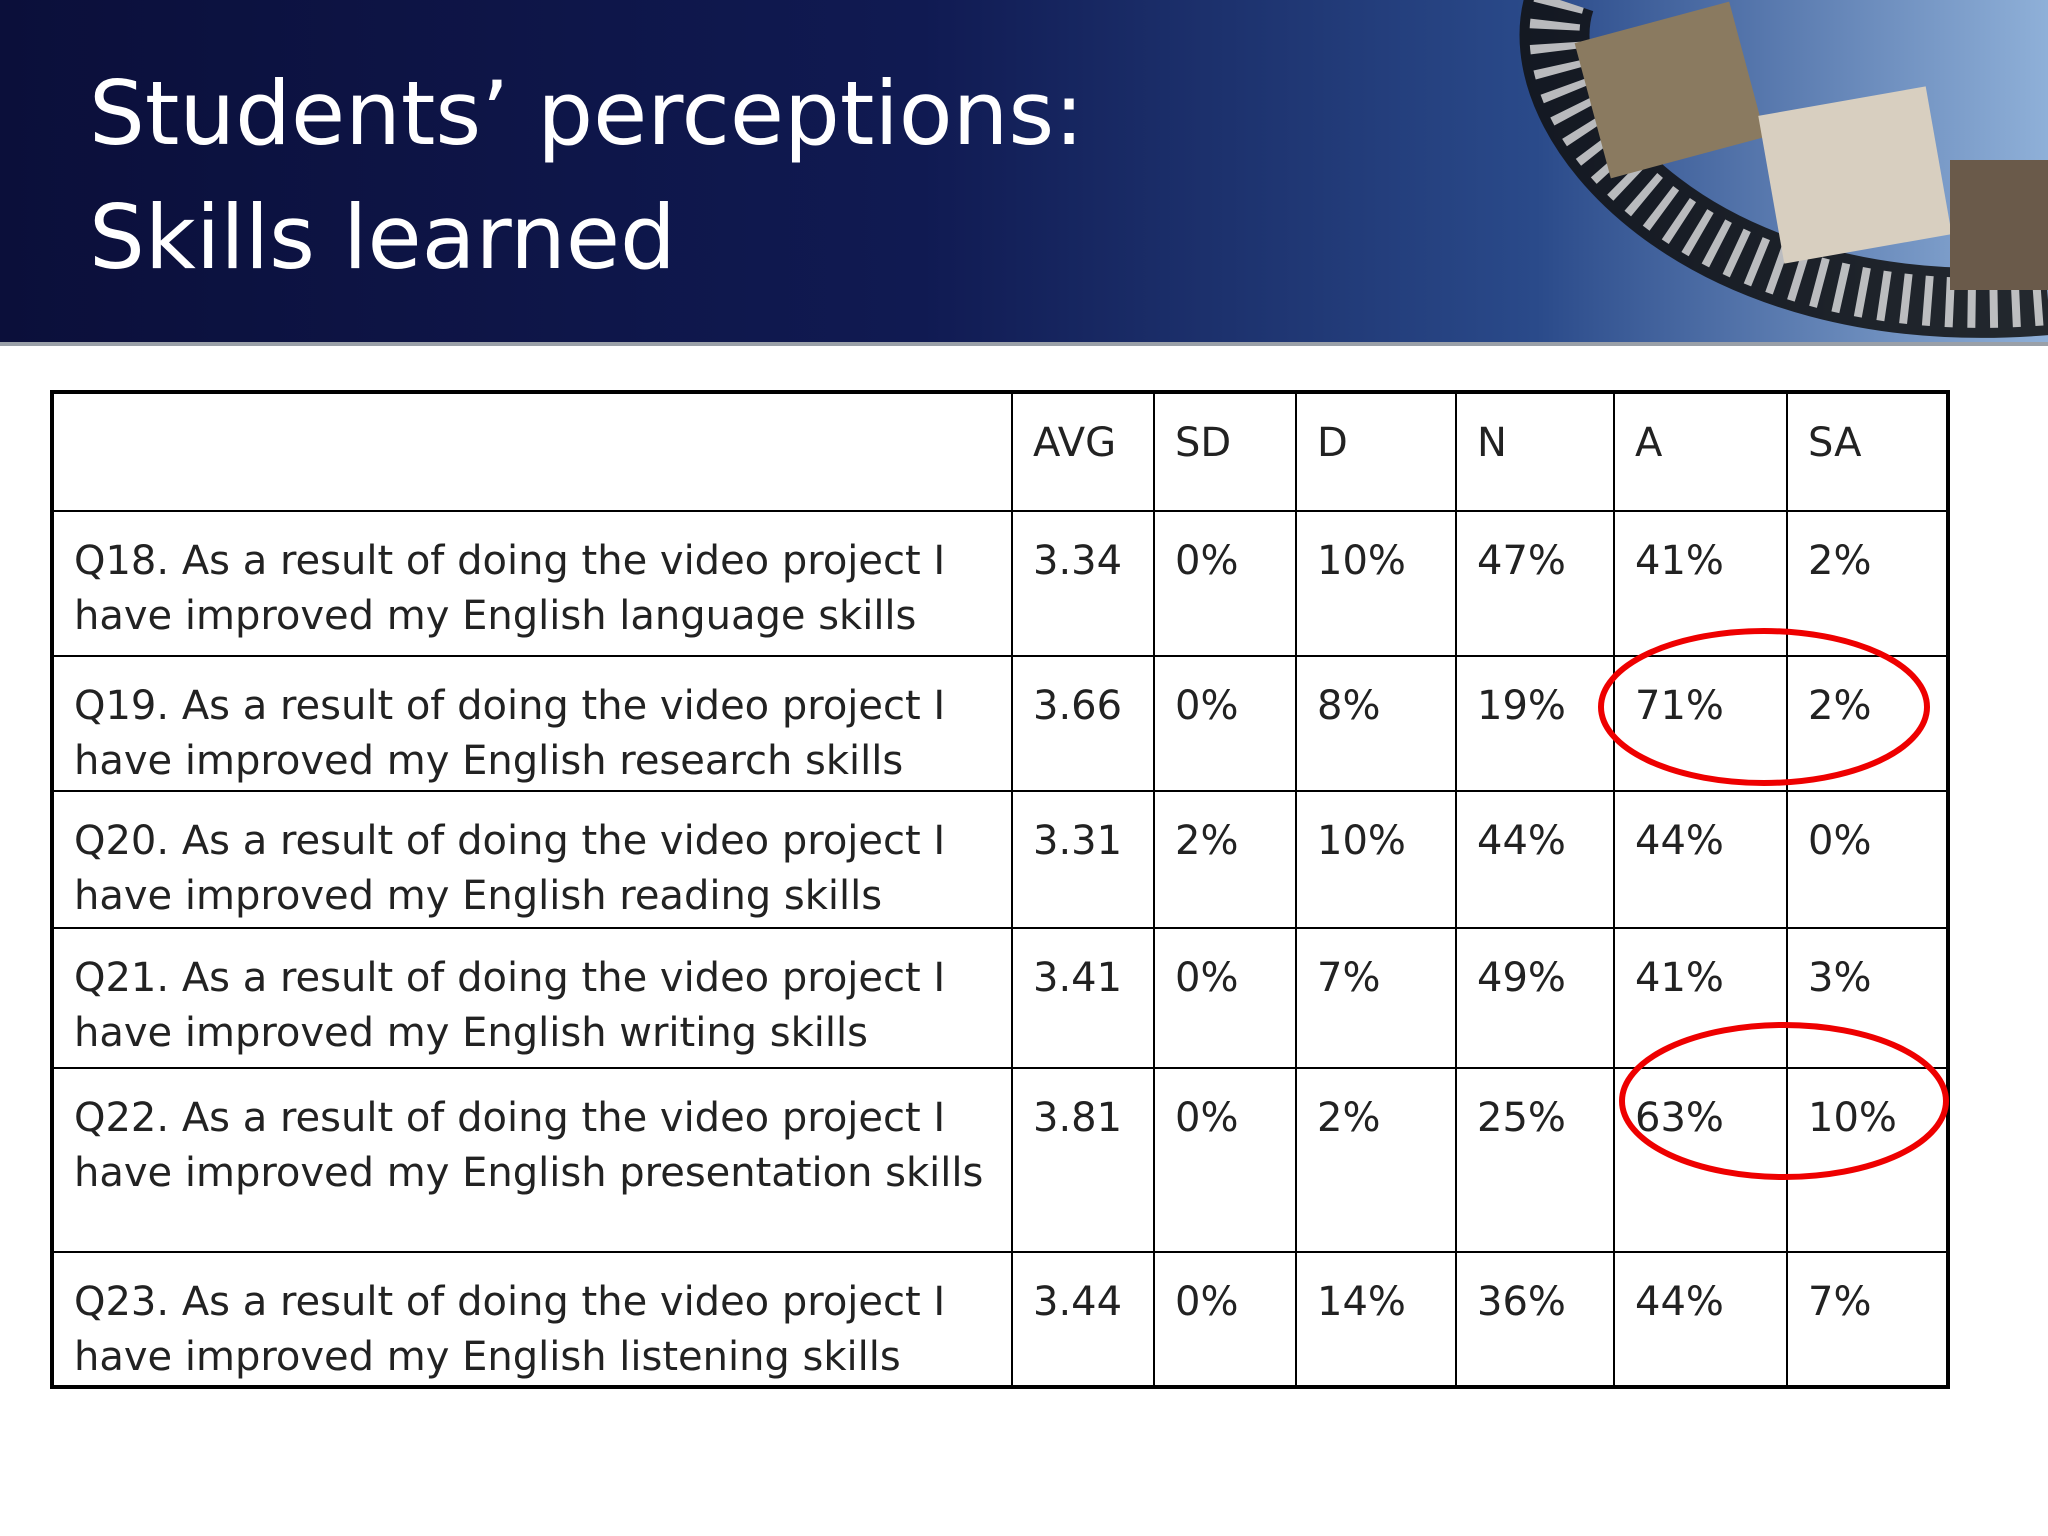 The width and height of the screenshot is (2048, 1536). Describe the element at coordinates (1535, 723) in the screenshot. I see `value-cell: 19%` at that location.